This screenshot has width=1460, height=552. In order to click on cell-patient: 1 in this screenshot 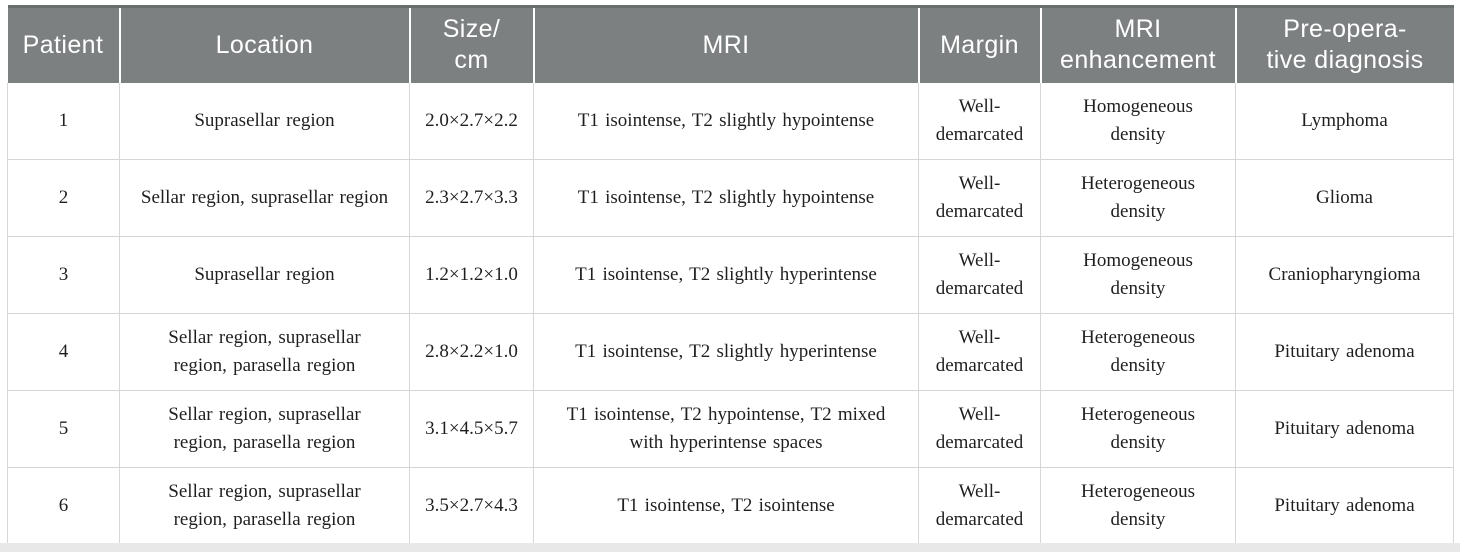, I will do `click(63, 121)`.